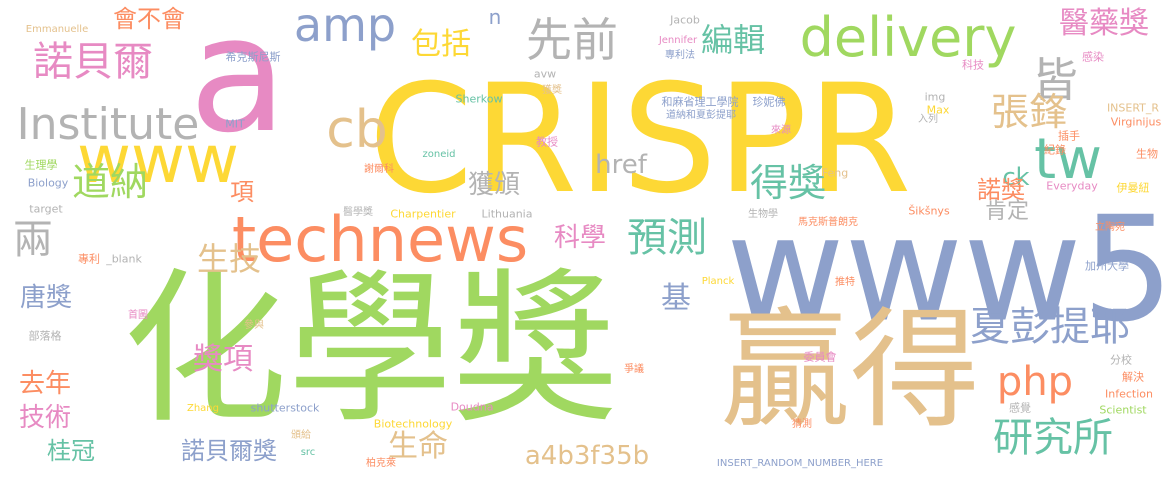  I want to click on word-www5: www5, so click(950, 270).